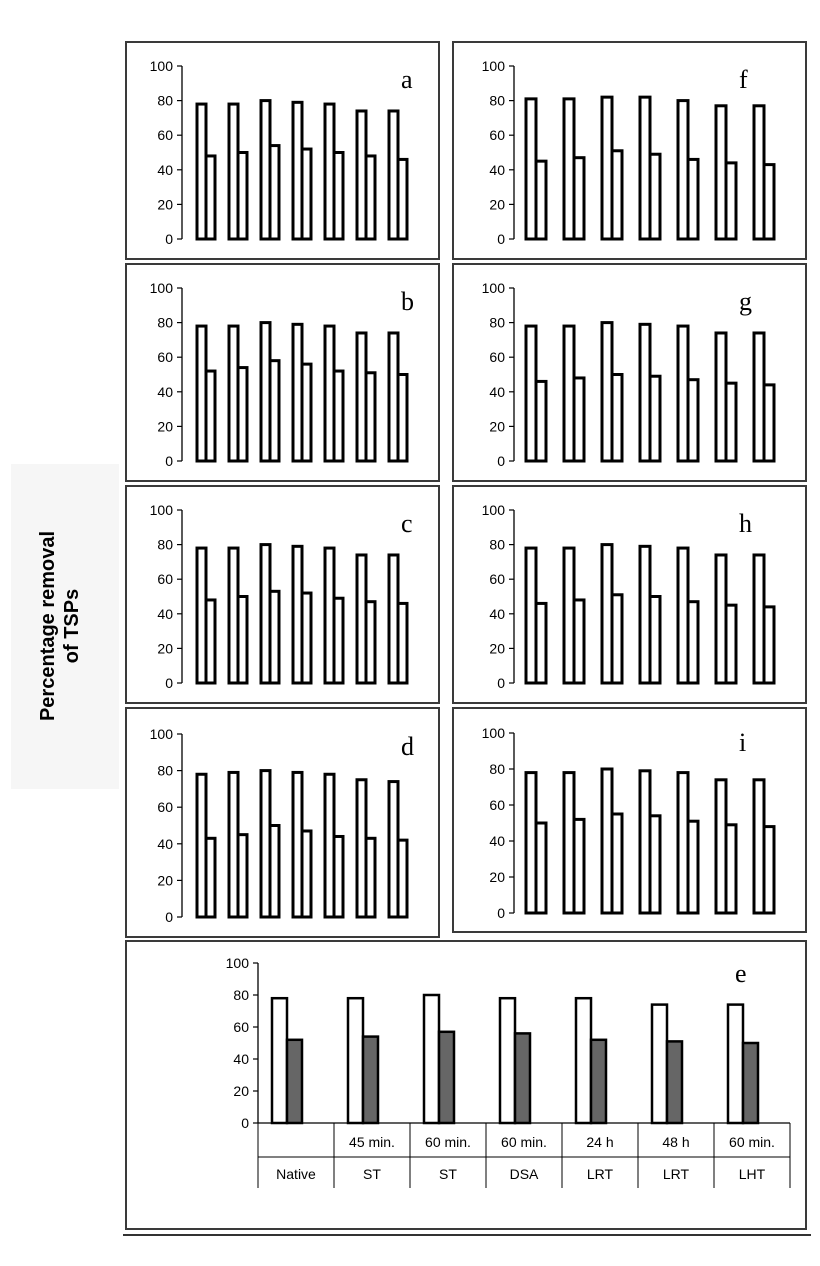 This screenshot has width=820, height=1266. What do you see at coordinates (296, 1174) in the screenshot?
I see `category-label: Native` at bounding box center [296, 1174].